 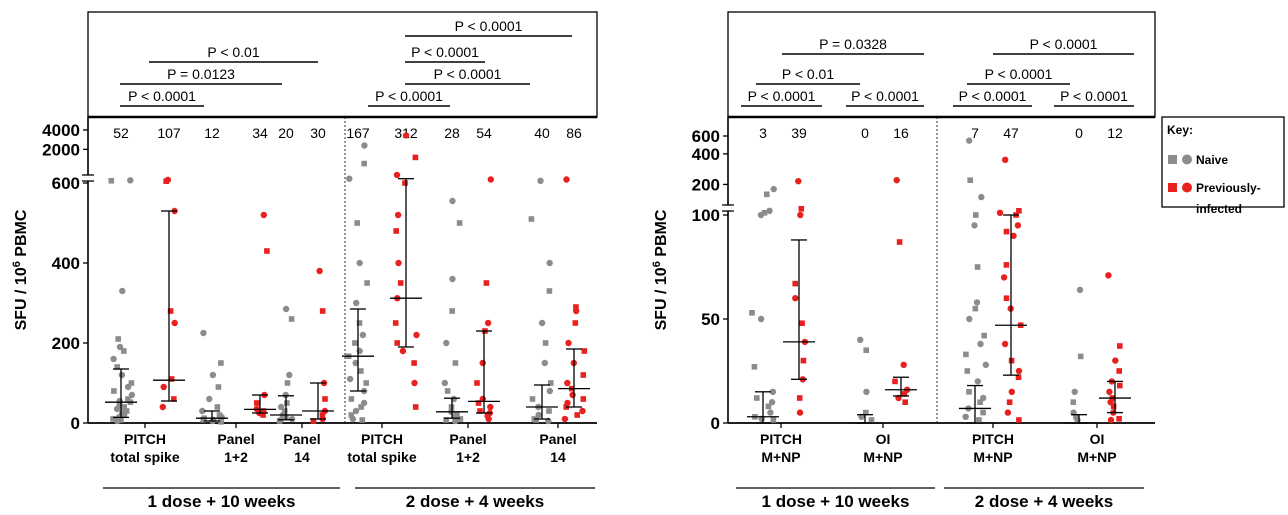 What do you see at coordinates (1115, 133) in the screenshot?
I see `count-label-previously-infected: 12` at bounding box center [1115, 133].